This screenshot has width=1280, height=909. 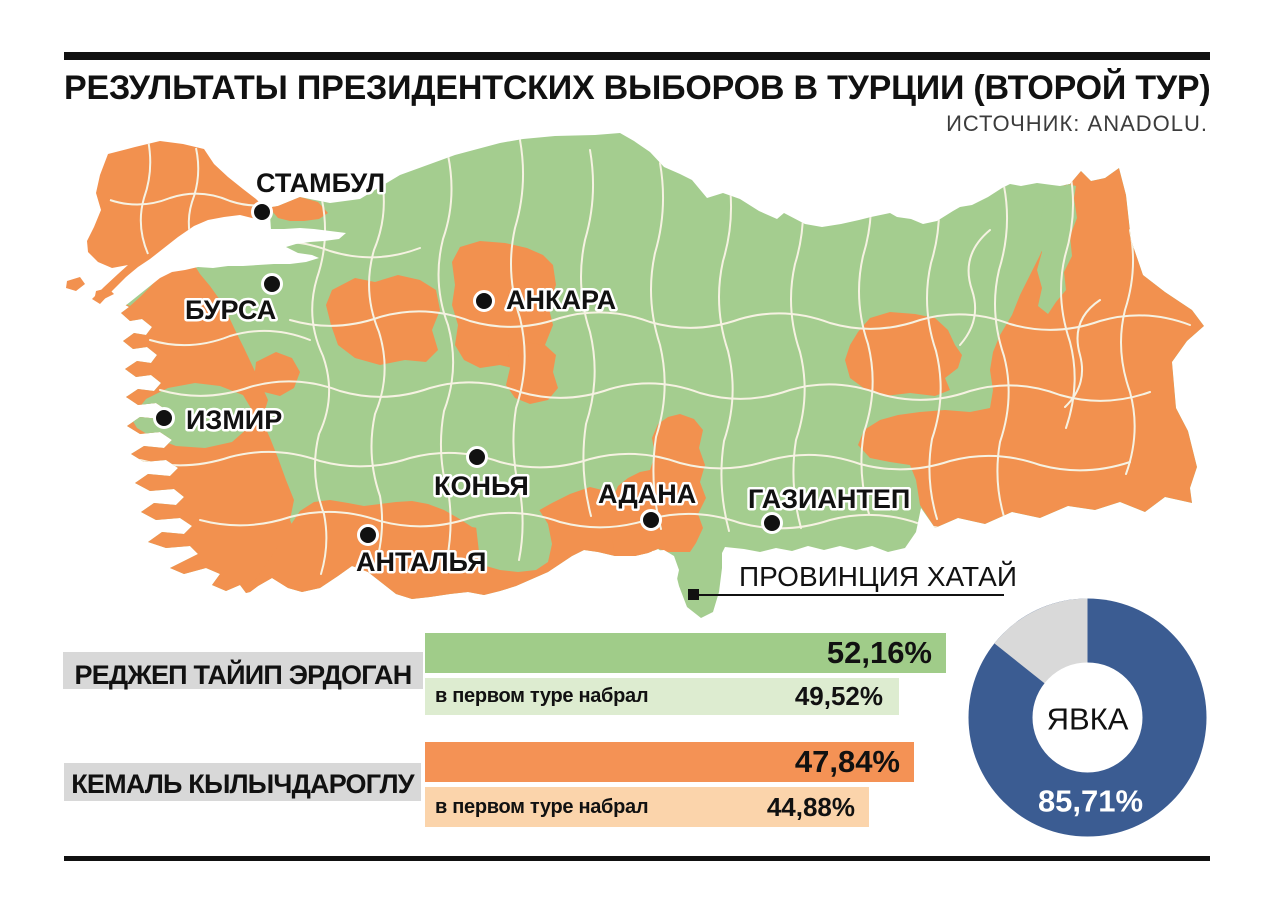 I want to click on svg-text: ЯВКА, so click(x=1088, y=719).